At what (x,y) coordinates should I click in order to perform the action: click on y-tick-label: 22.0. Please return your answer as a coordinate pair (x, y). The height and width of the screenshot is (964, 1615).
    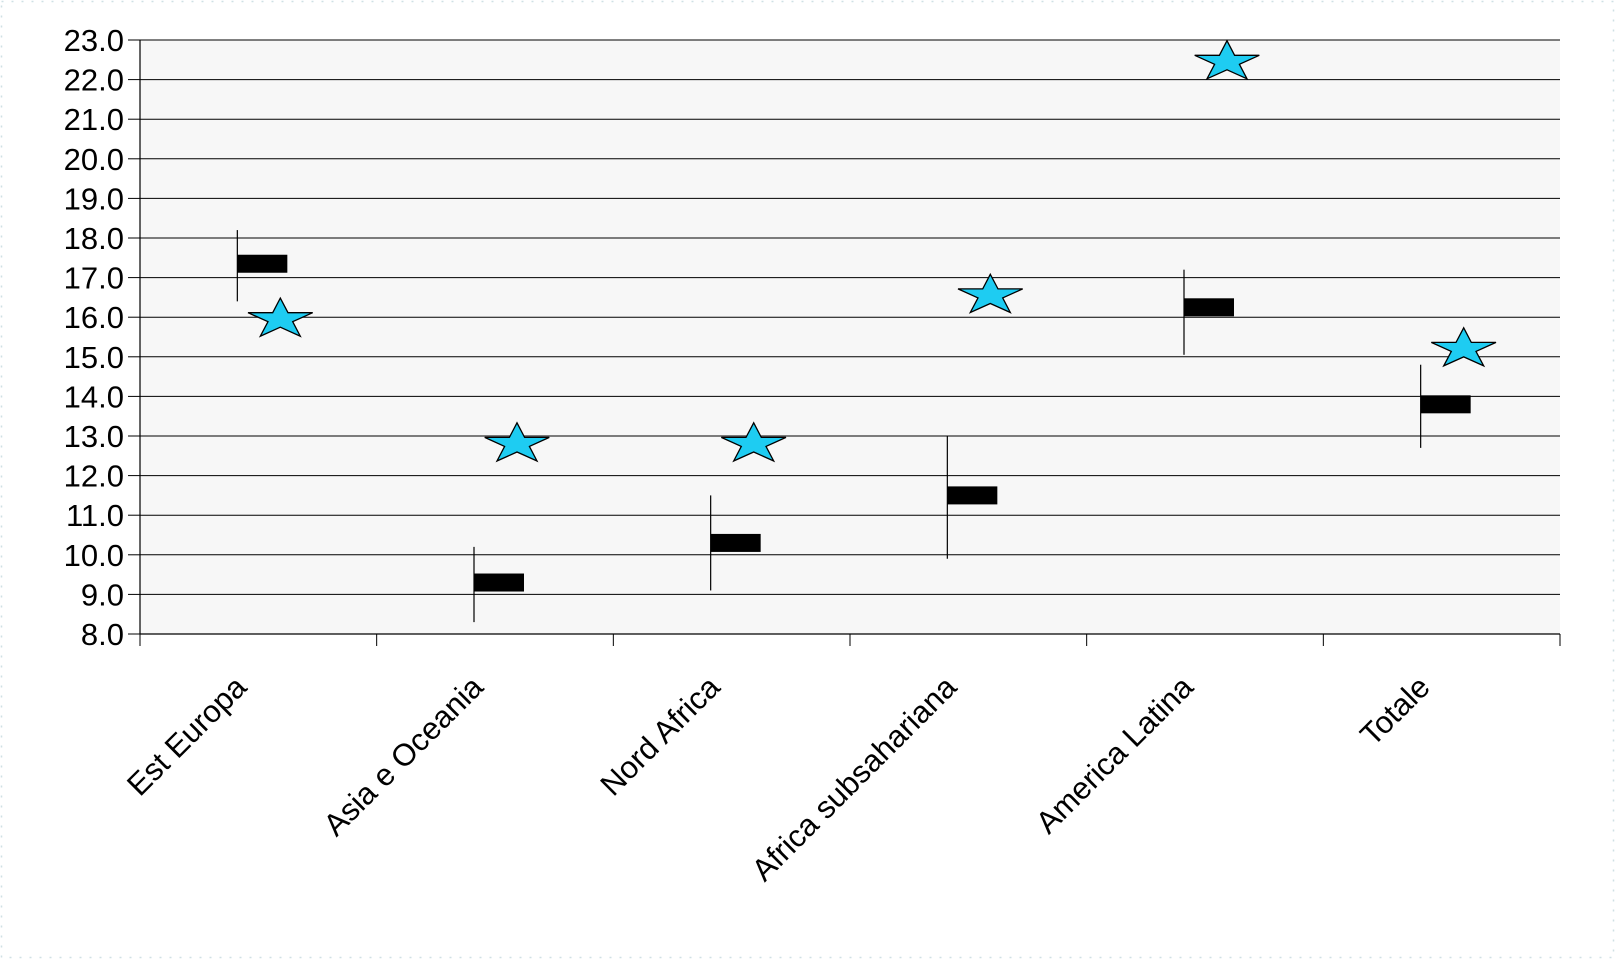
    Looking at the image, I should click on (94, 80).